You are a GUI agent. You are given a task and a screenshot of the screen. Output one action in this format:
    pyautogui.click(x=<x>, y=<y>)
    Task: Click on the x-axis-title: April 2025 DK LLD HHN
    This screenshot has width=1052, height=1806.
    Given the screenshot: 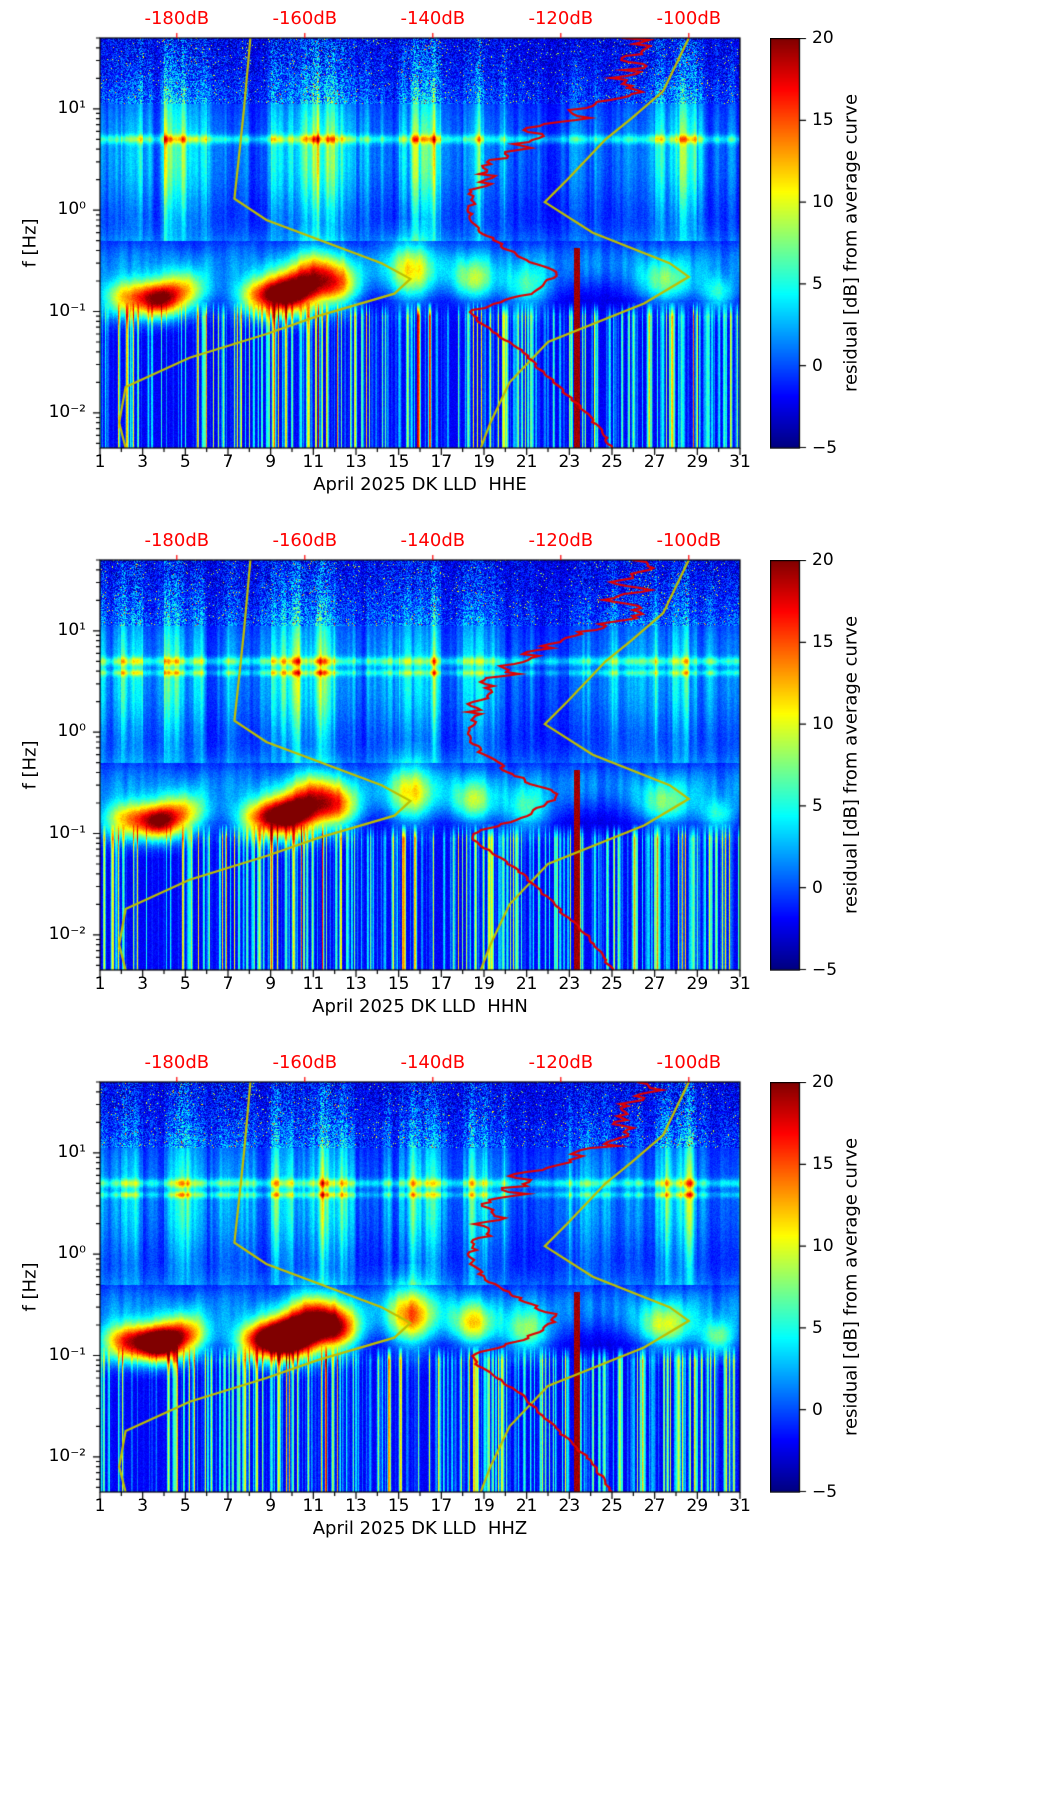 What is the action you would take?
    pyautogui.click(x=420, y=1006)
    